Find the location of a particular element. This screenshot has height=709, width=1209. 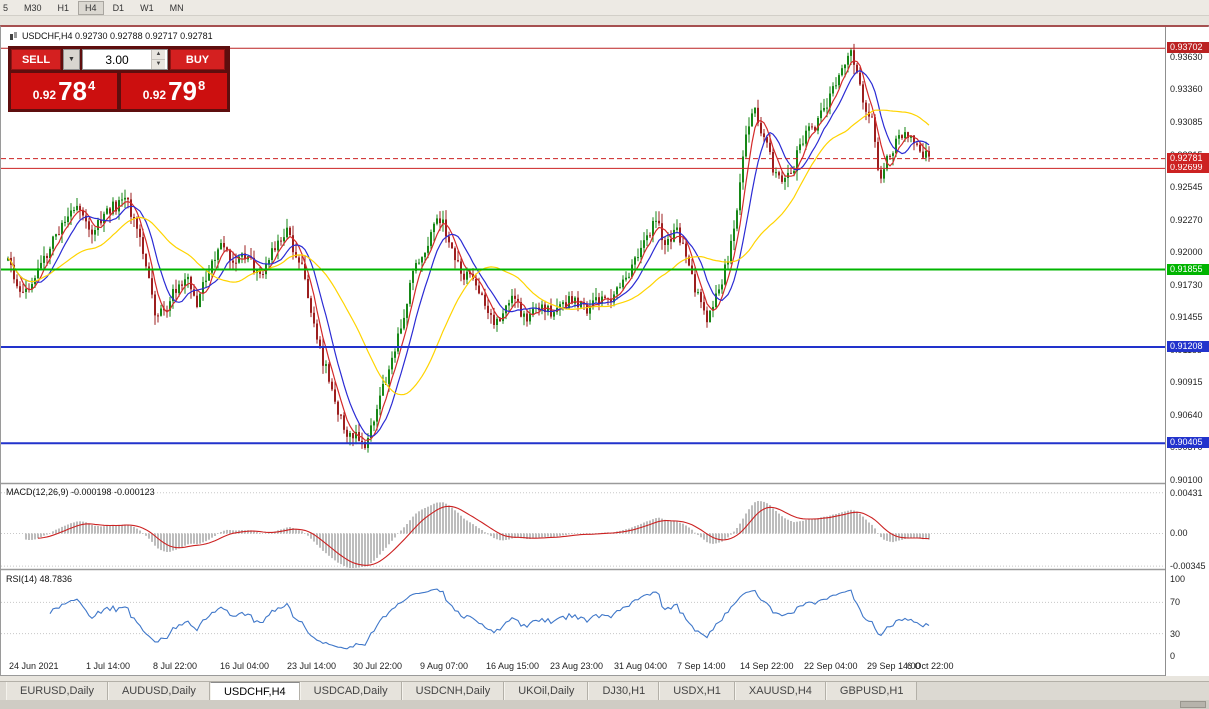

axis-tick-label: 0.00431 is located at coordinates (1186, 492).